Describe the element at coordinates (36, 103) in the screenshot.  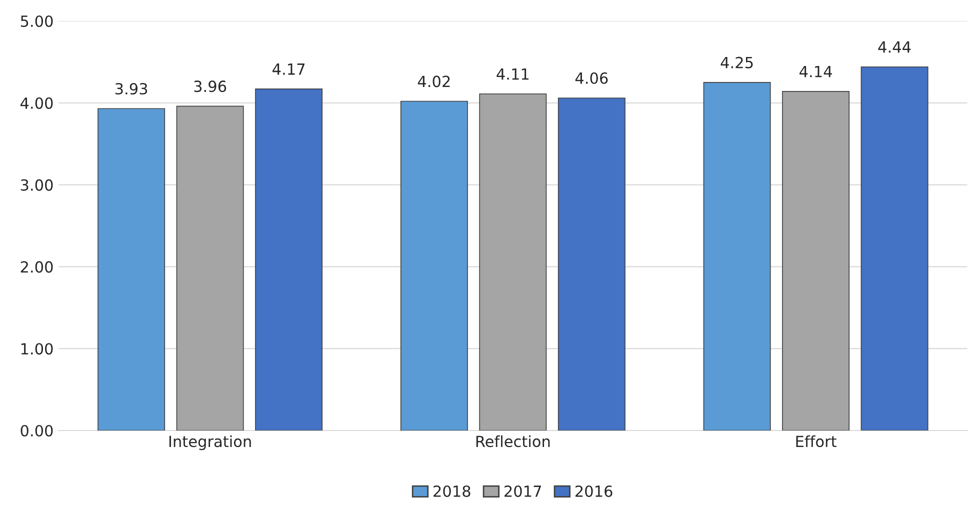
I see `y-tick-label: 4.00` at that location.